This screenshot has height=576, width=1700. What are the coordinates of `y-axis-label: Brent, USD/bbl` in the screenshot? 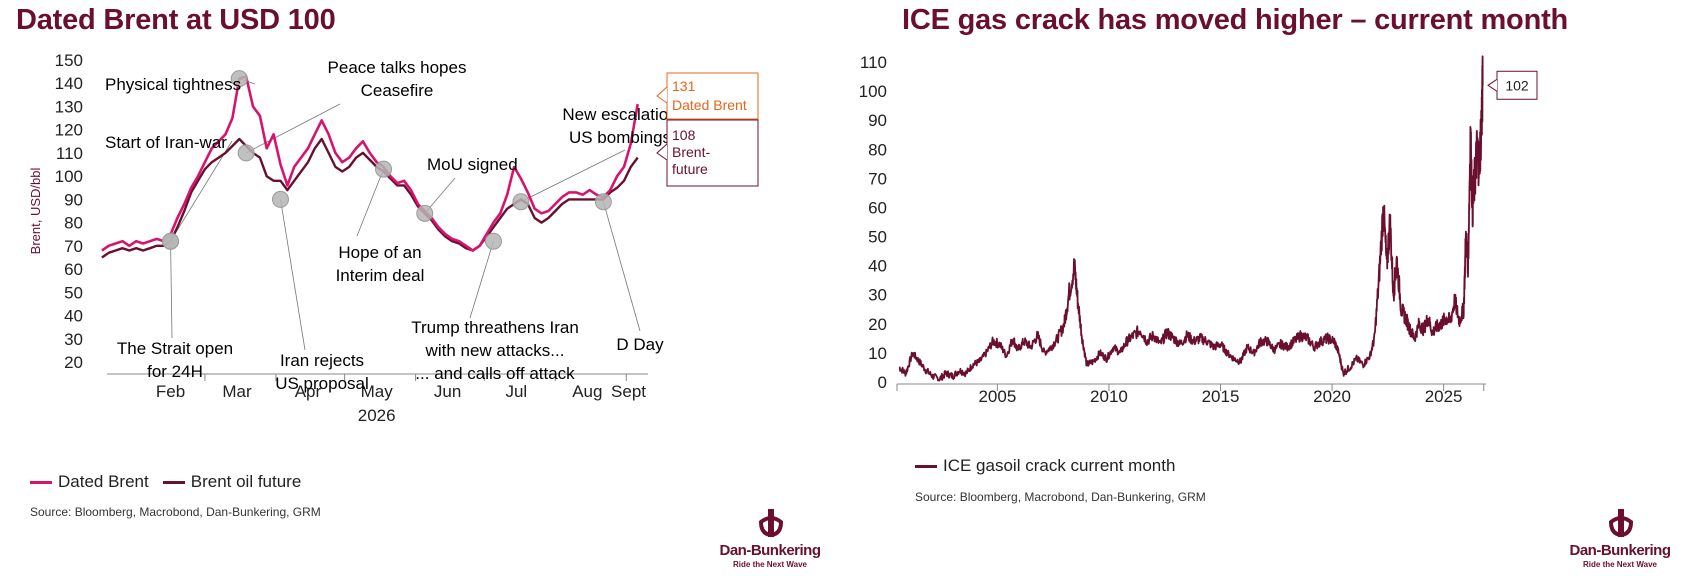 It's located at (35, 211).